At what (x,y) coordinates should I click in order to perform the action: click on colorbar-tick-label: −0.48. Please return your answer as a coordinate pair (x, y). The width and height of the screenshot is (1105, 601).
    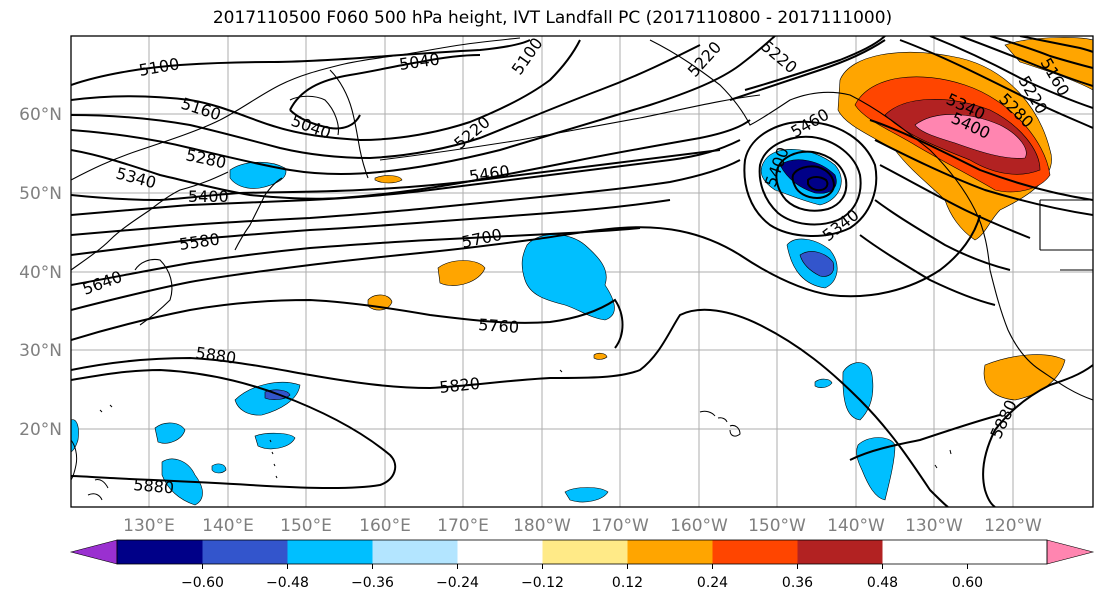
    Looking at the image, I should click on (287, 583).